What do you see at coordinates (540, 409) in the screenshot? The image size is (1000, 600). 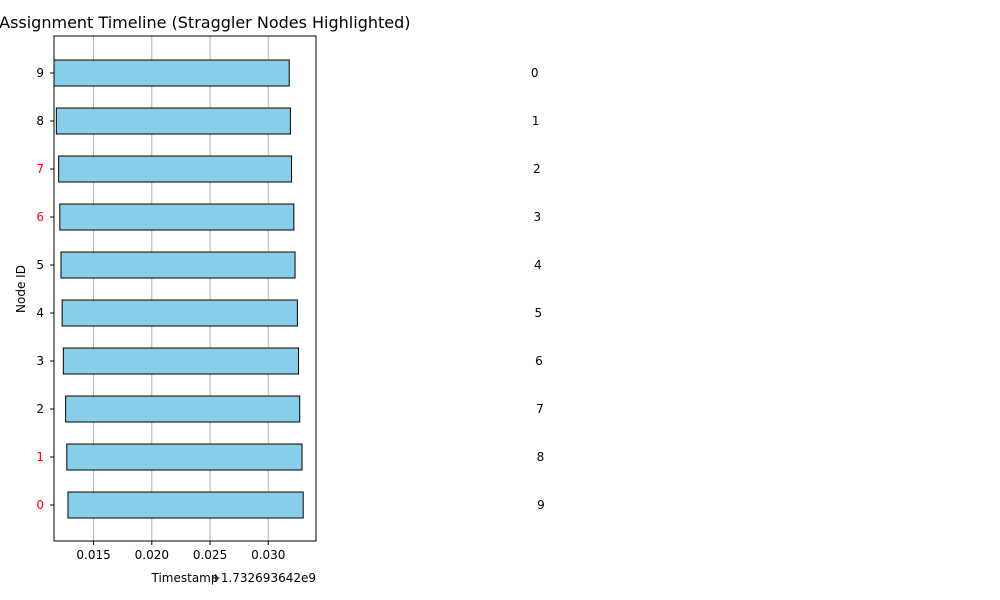 I see `bar-label: 7` at bounding box center [540, 409].